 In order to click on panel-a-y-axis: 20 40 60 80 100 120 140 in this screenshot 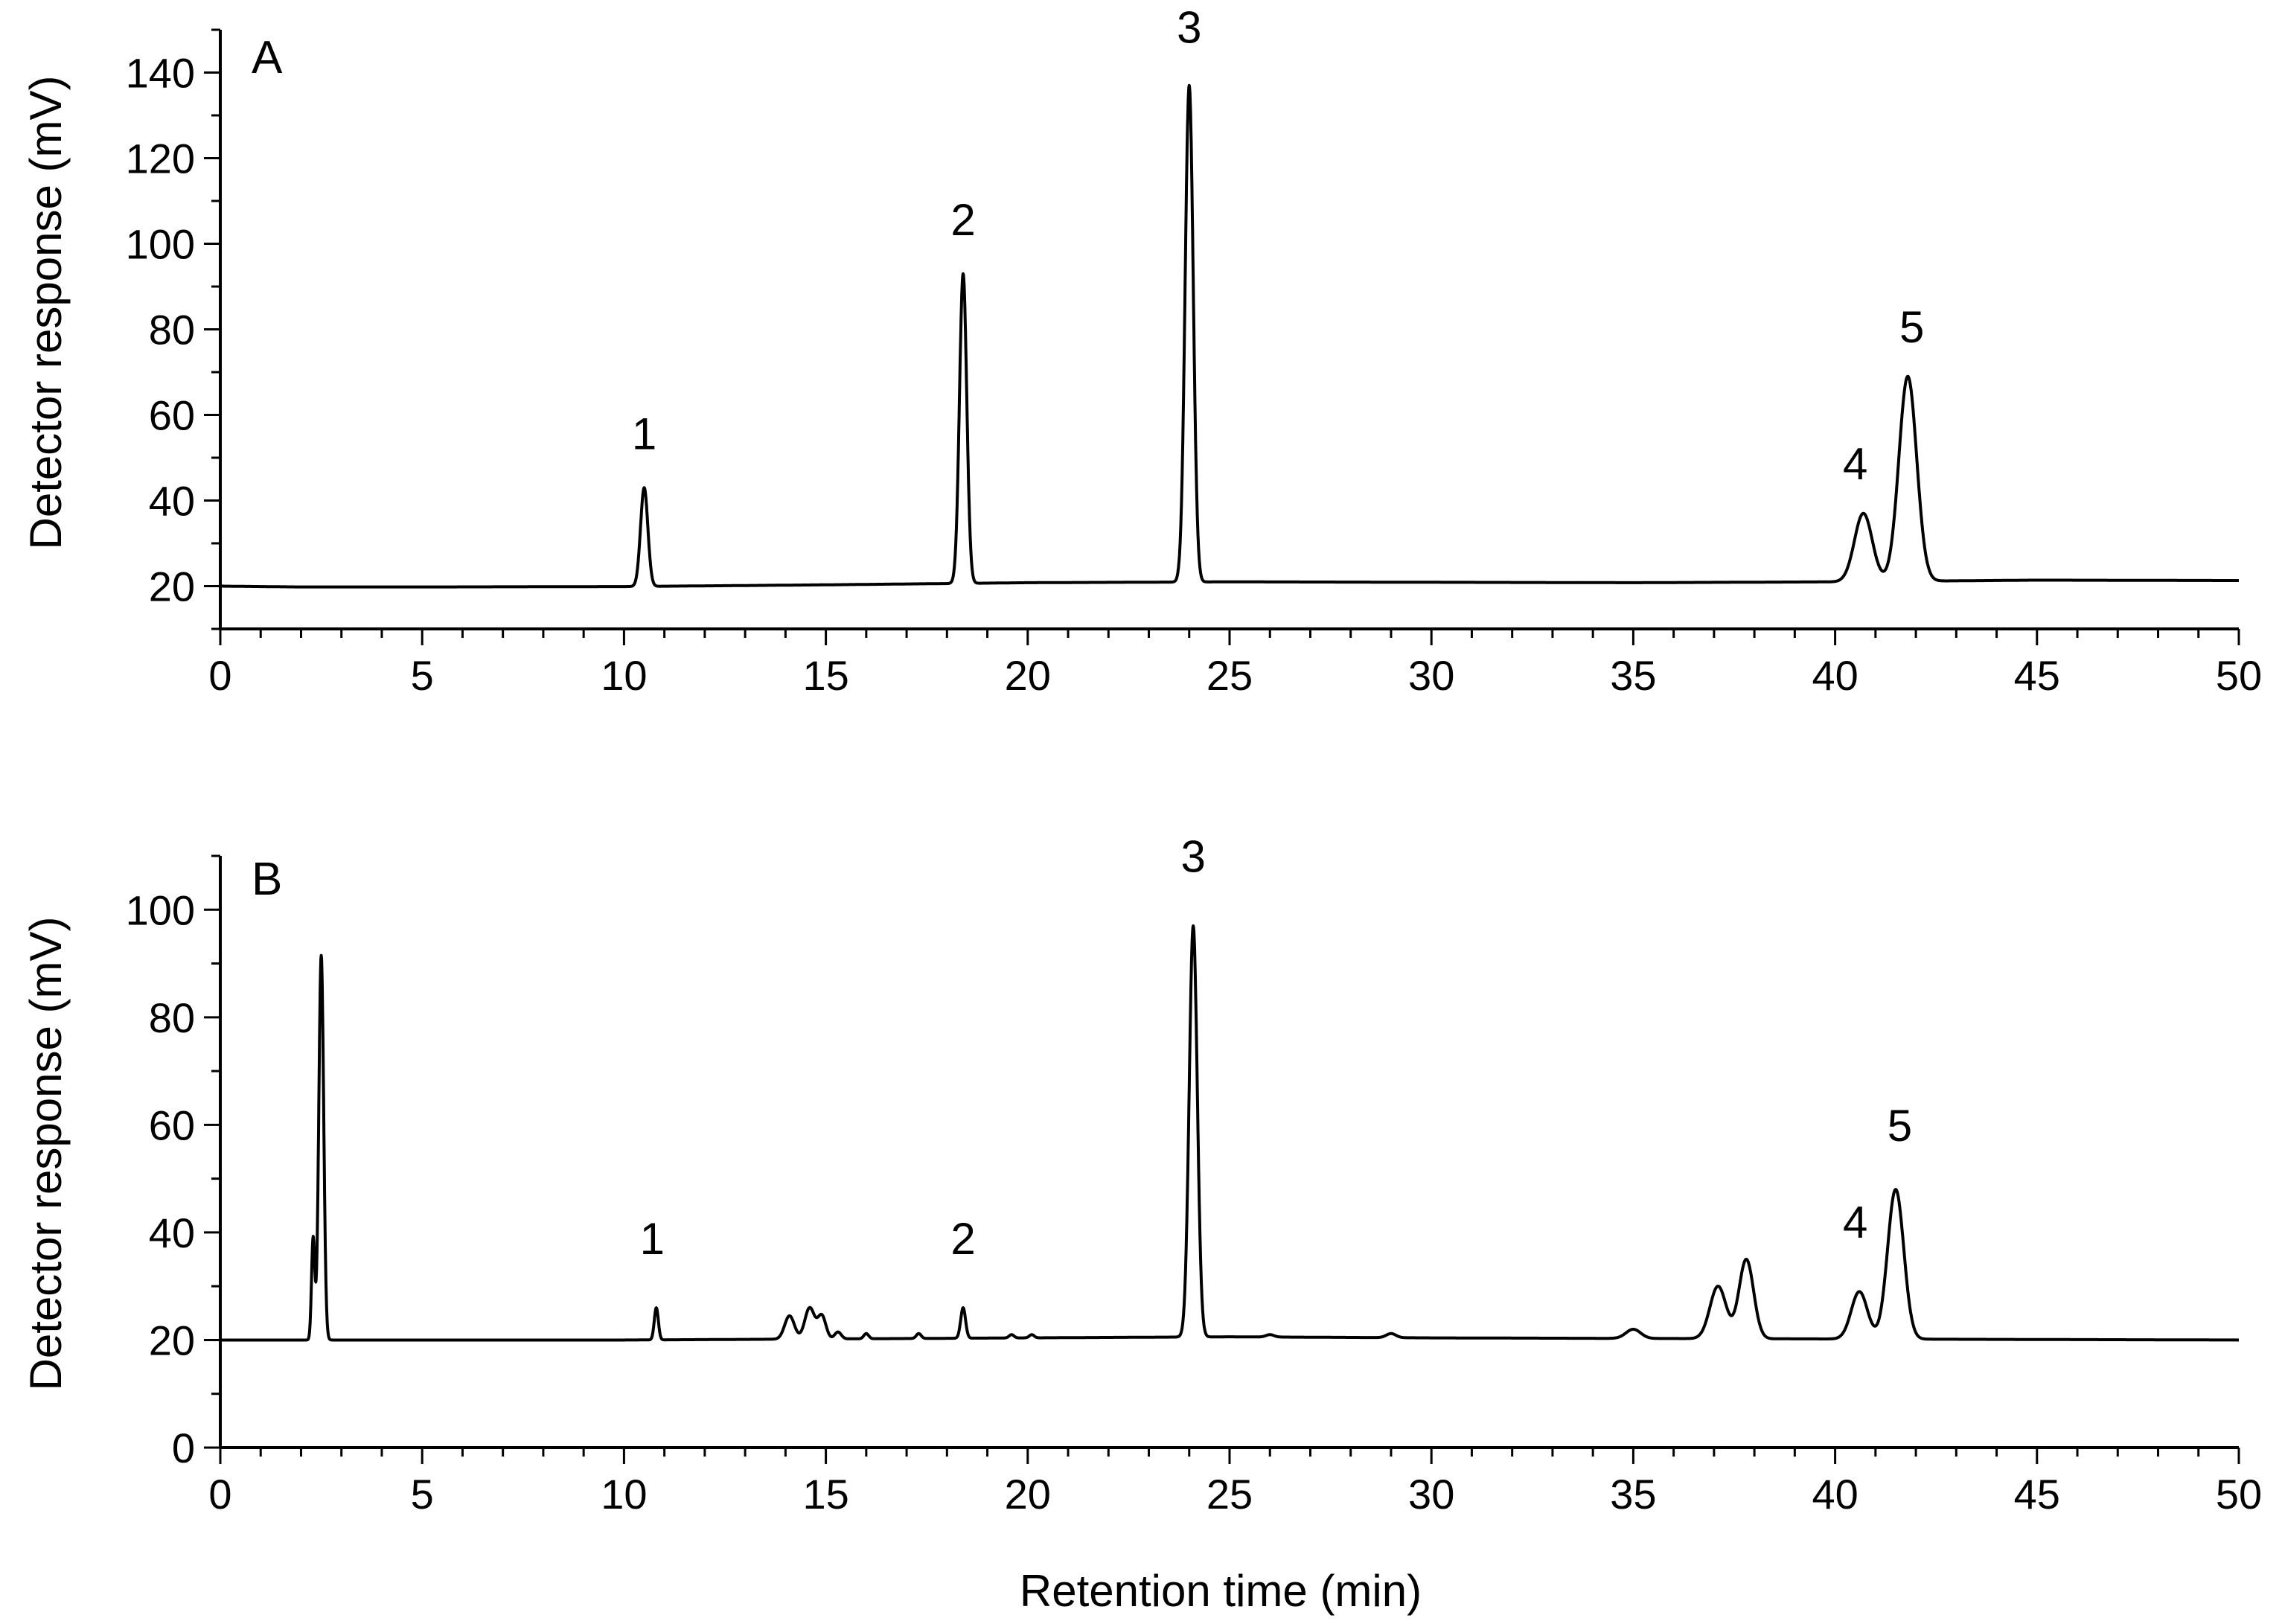, I will do `click(174, 329)`.